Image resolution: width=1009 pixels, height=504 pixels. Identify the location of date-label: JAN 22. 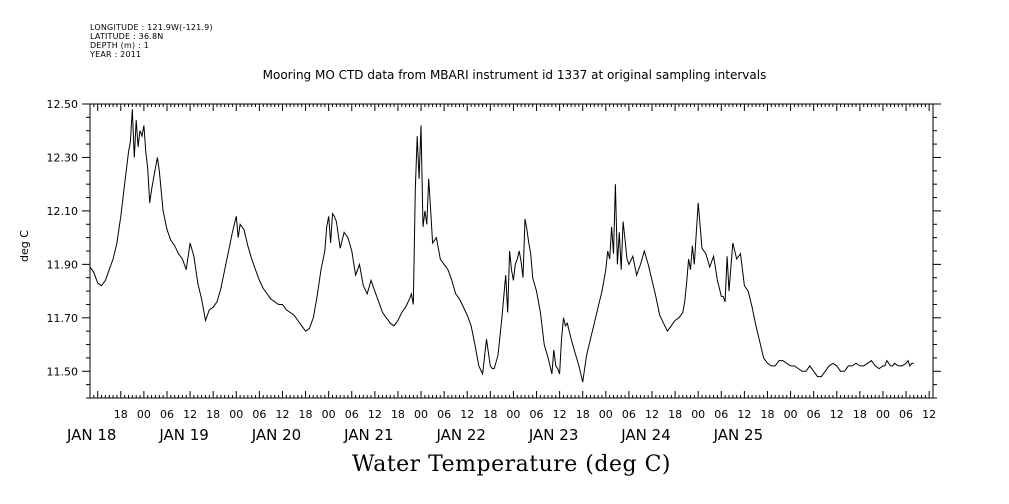
(460, 435).